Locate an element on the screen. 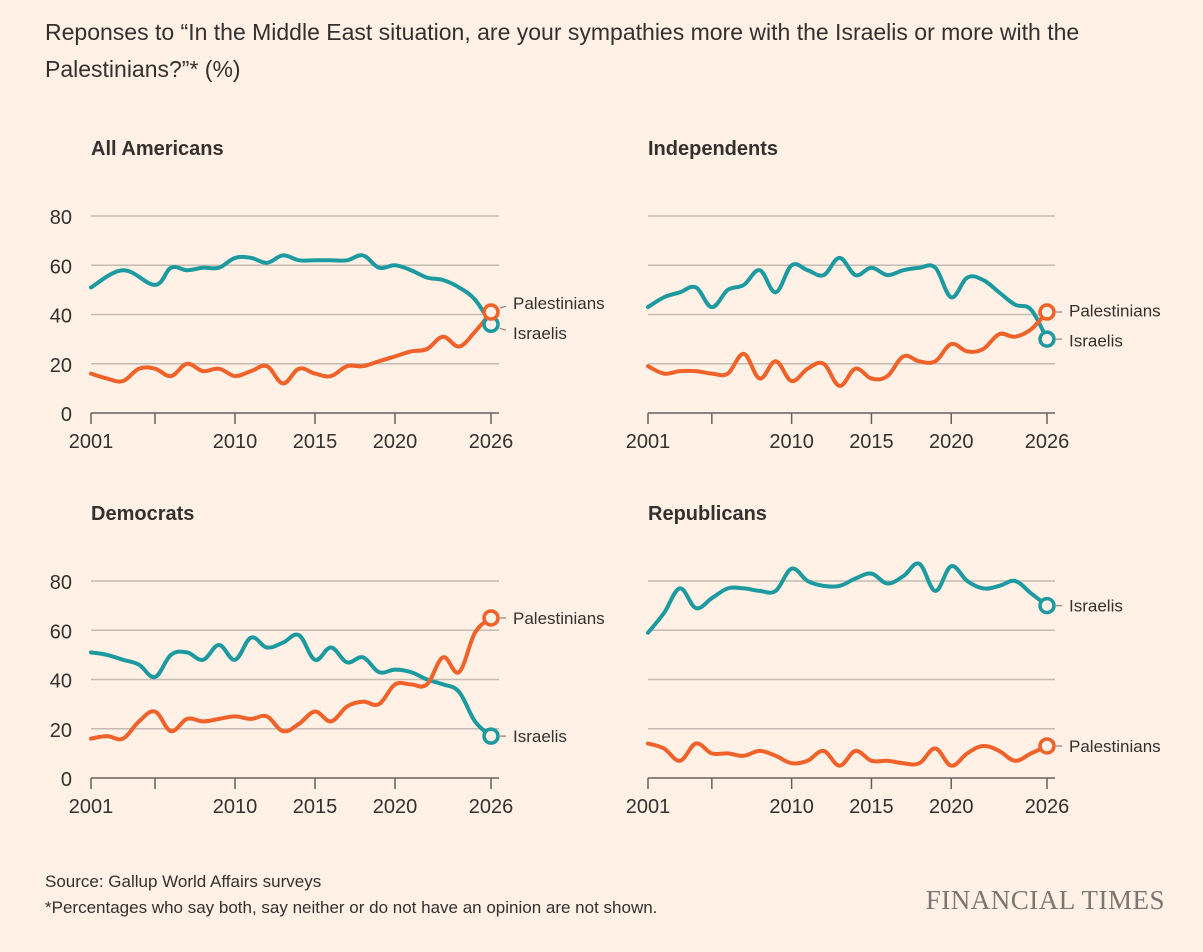 The height and width of the screenshot is (952, 1203). chart-panel-1: 2001 2010 2015 2020 2026 Palestinians Israelis is located at coordinates (893, 334).